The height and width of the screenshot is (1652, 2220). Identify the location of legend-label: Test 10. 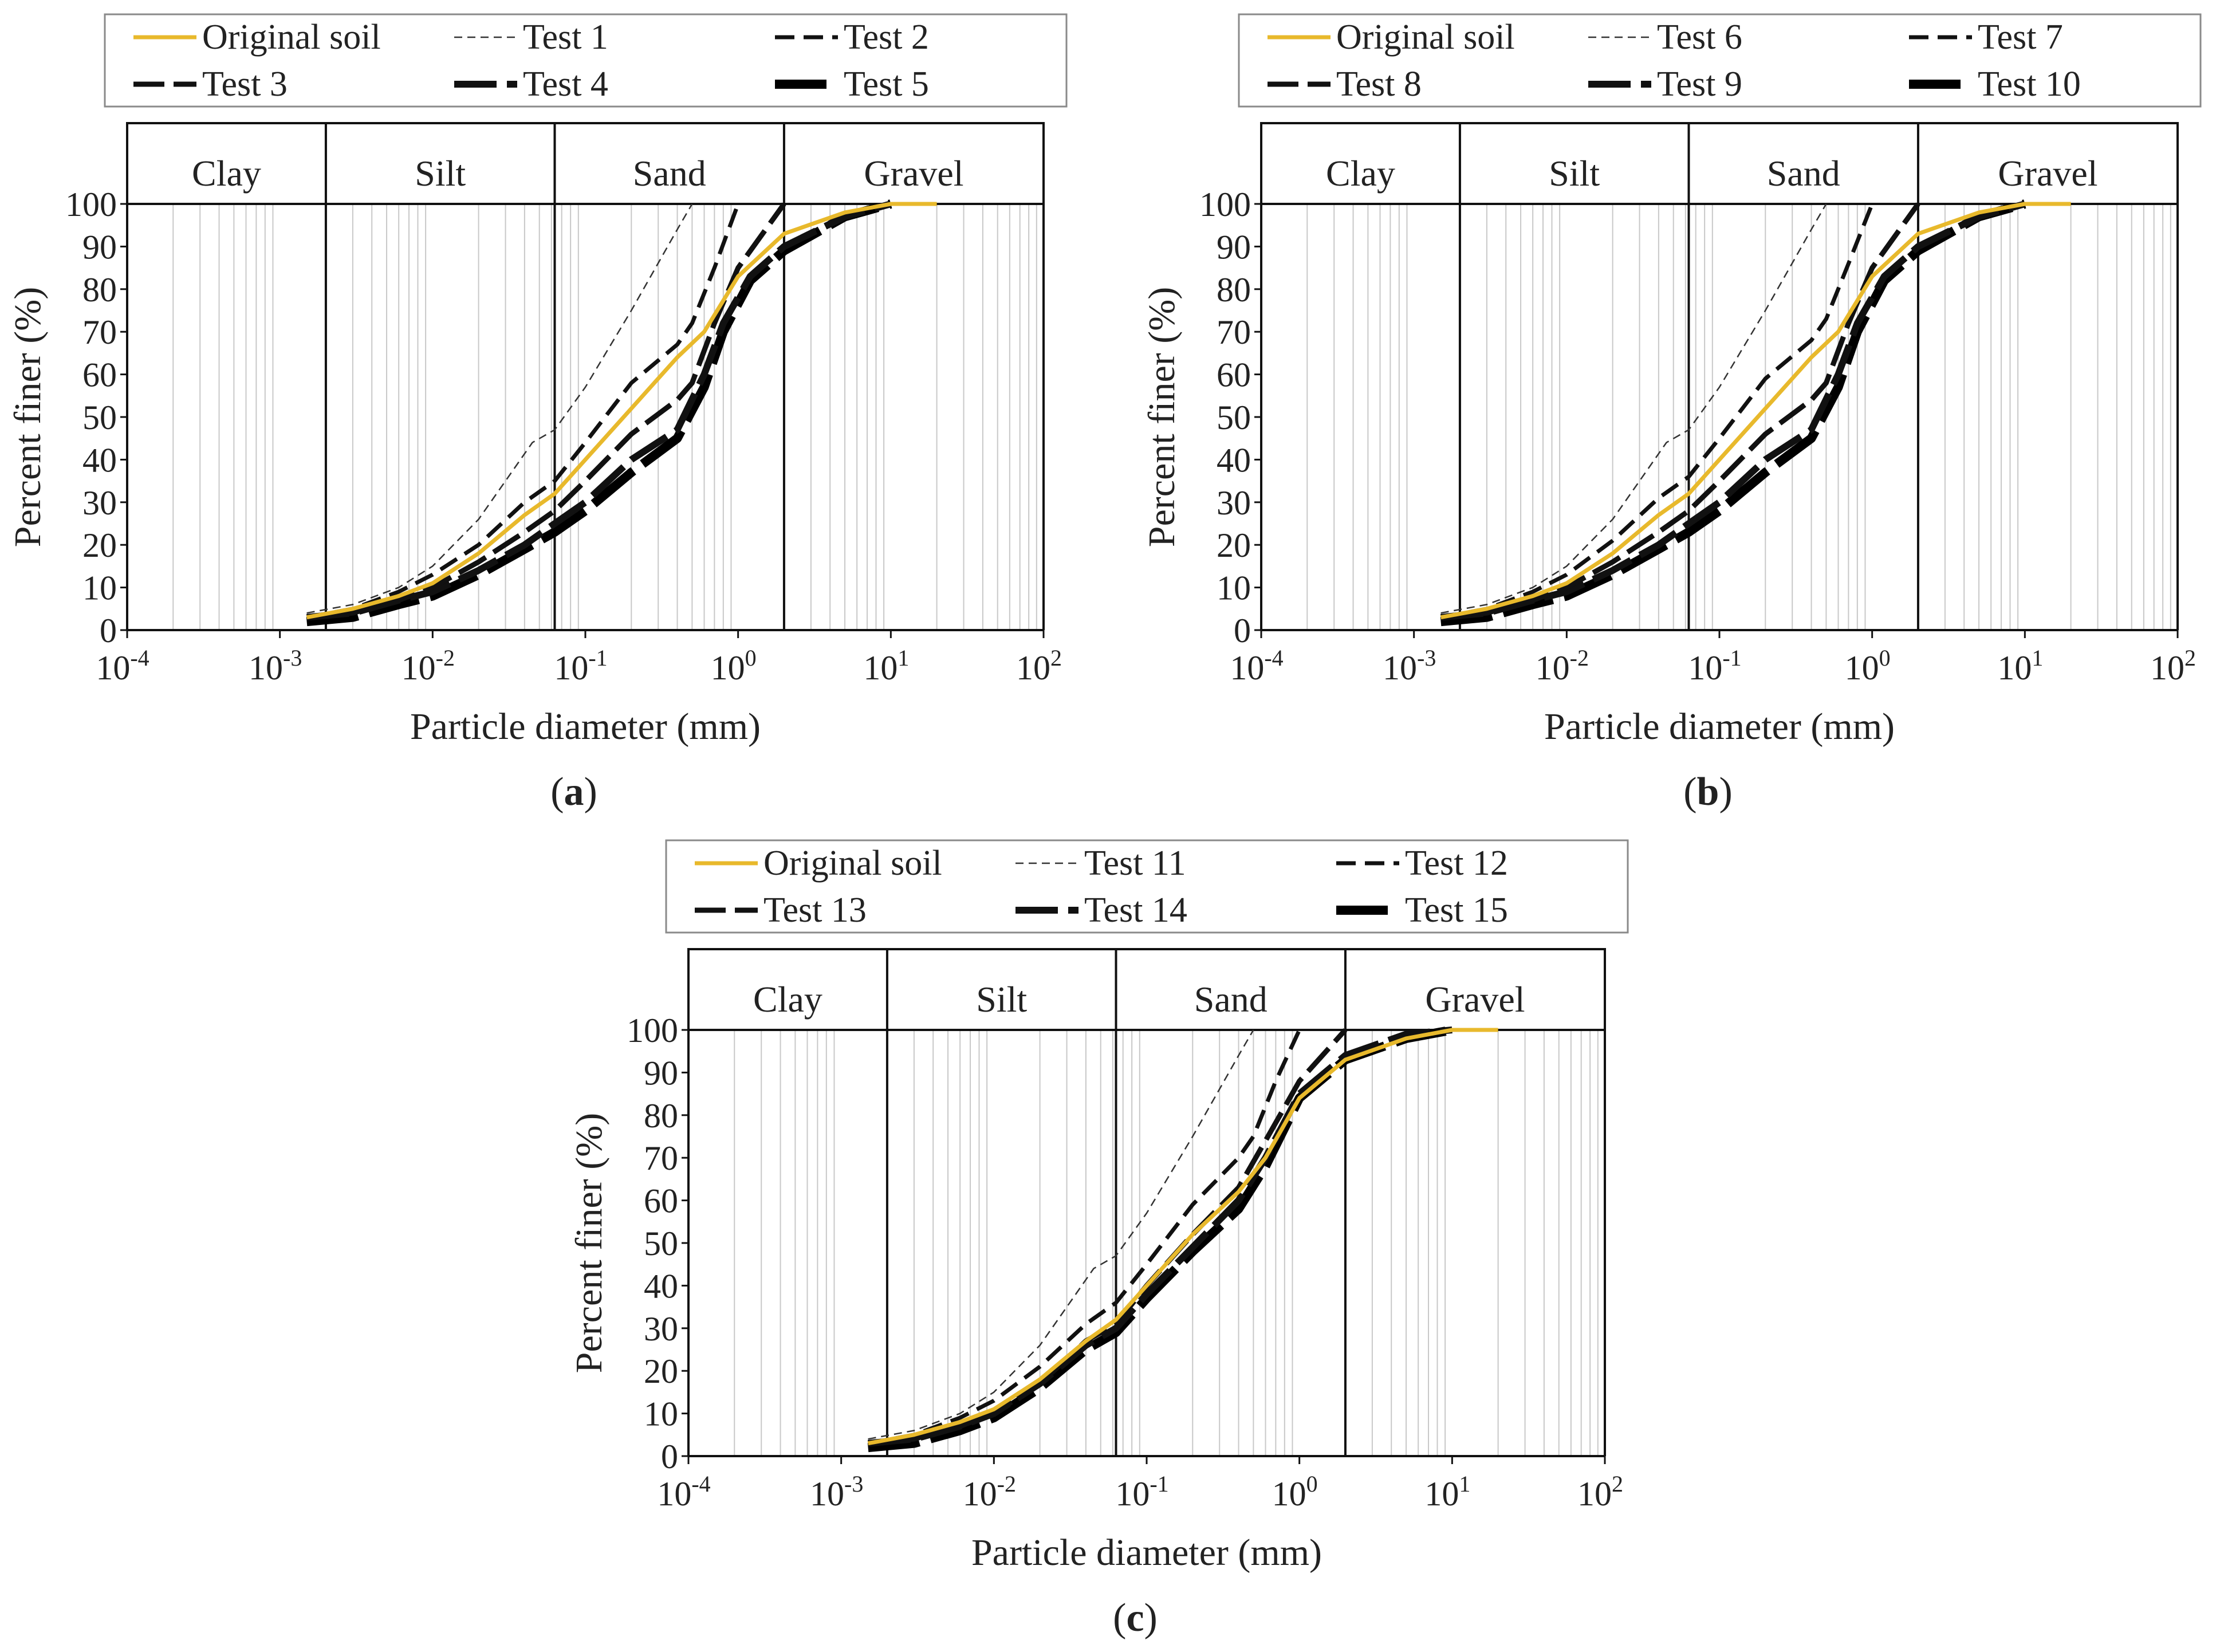
(2029, 84).